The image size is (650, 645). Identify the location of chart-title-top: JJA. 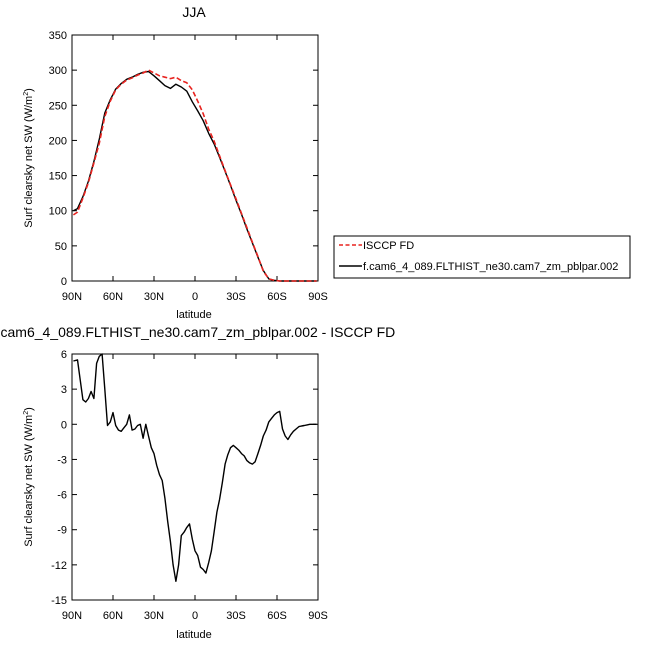
(194, 12).